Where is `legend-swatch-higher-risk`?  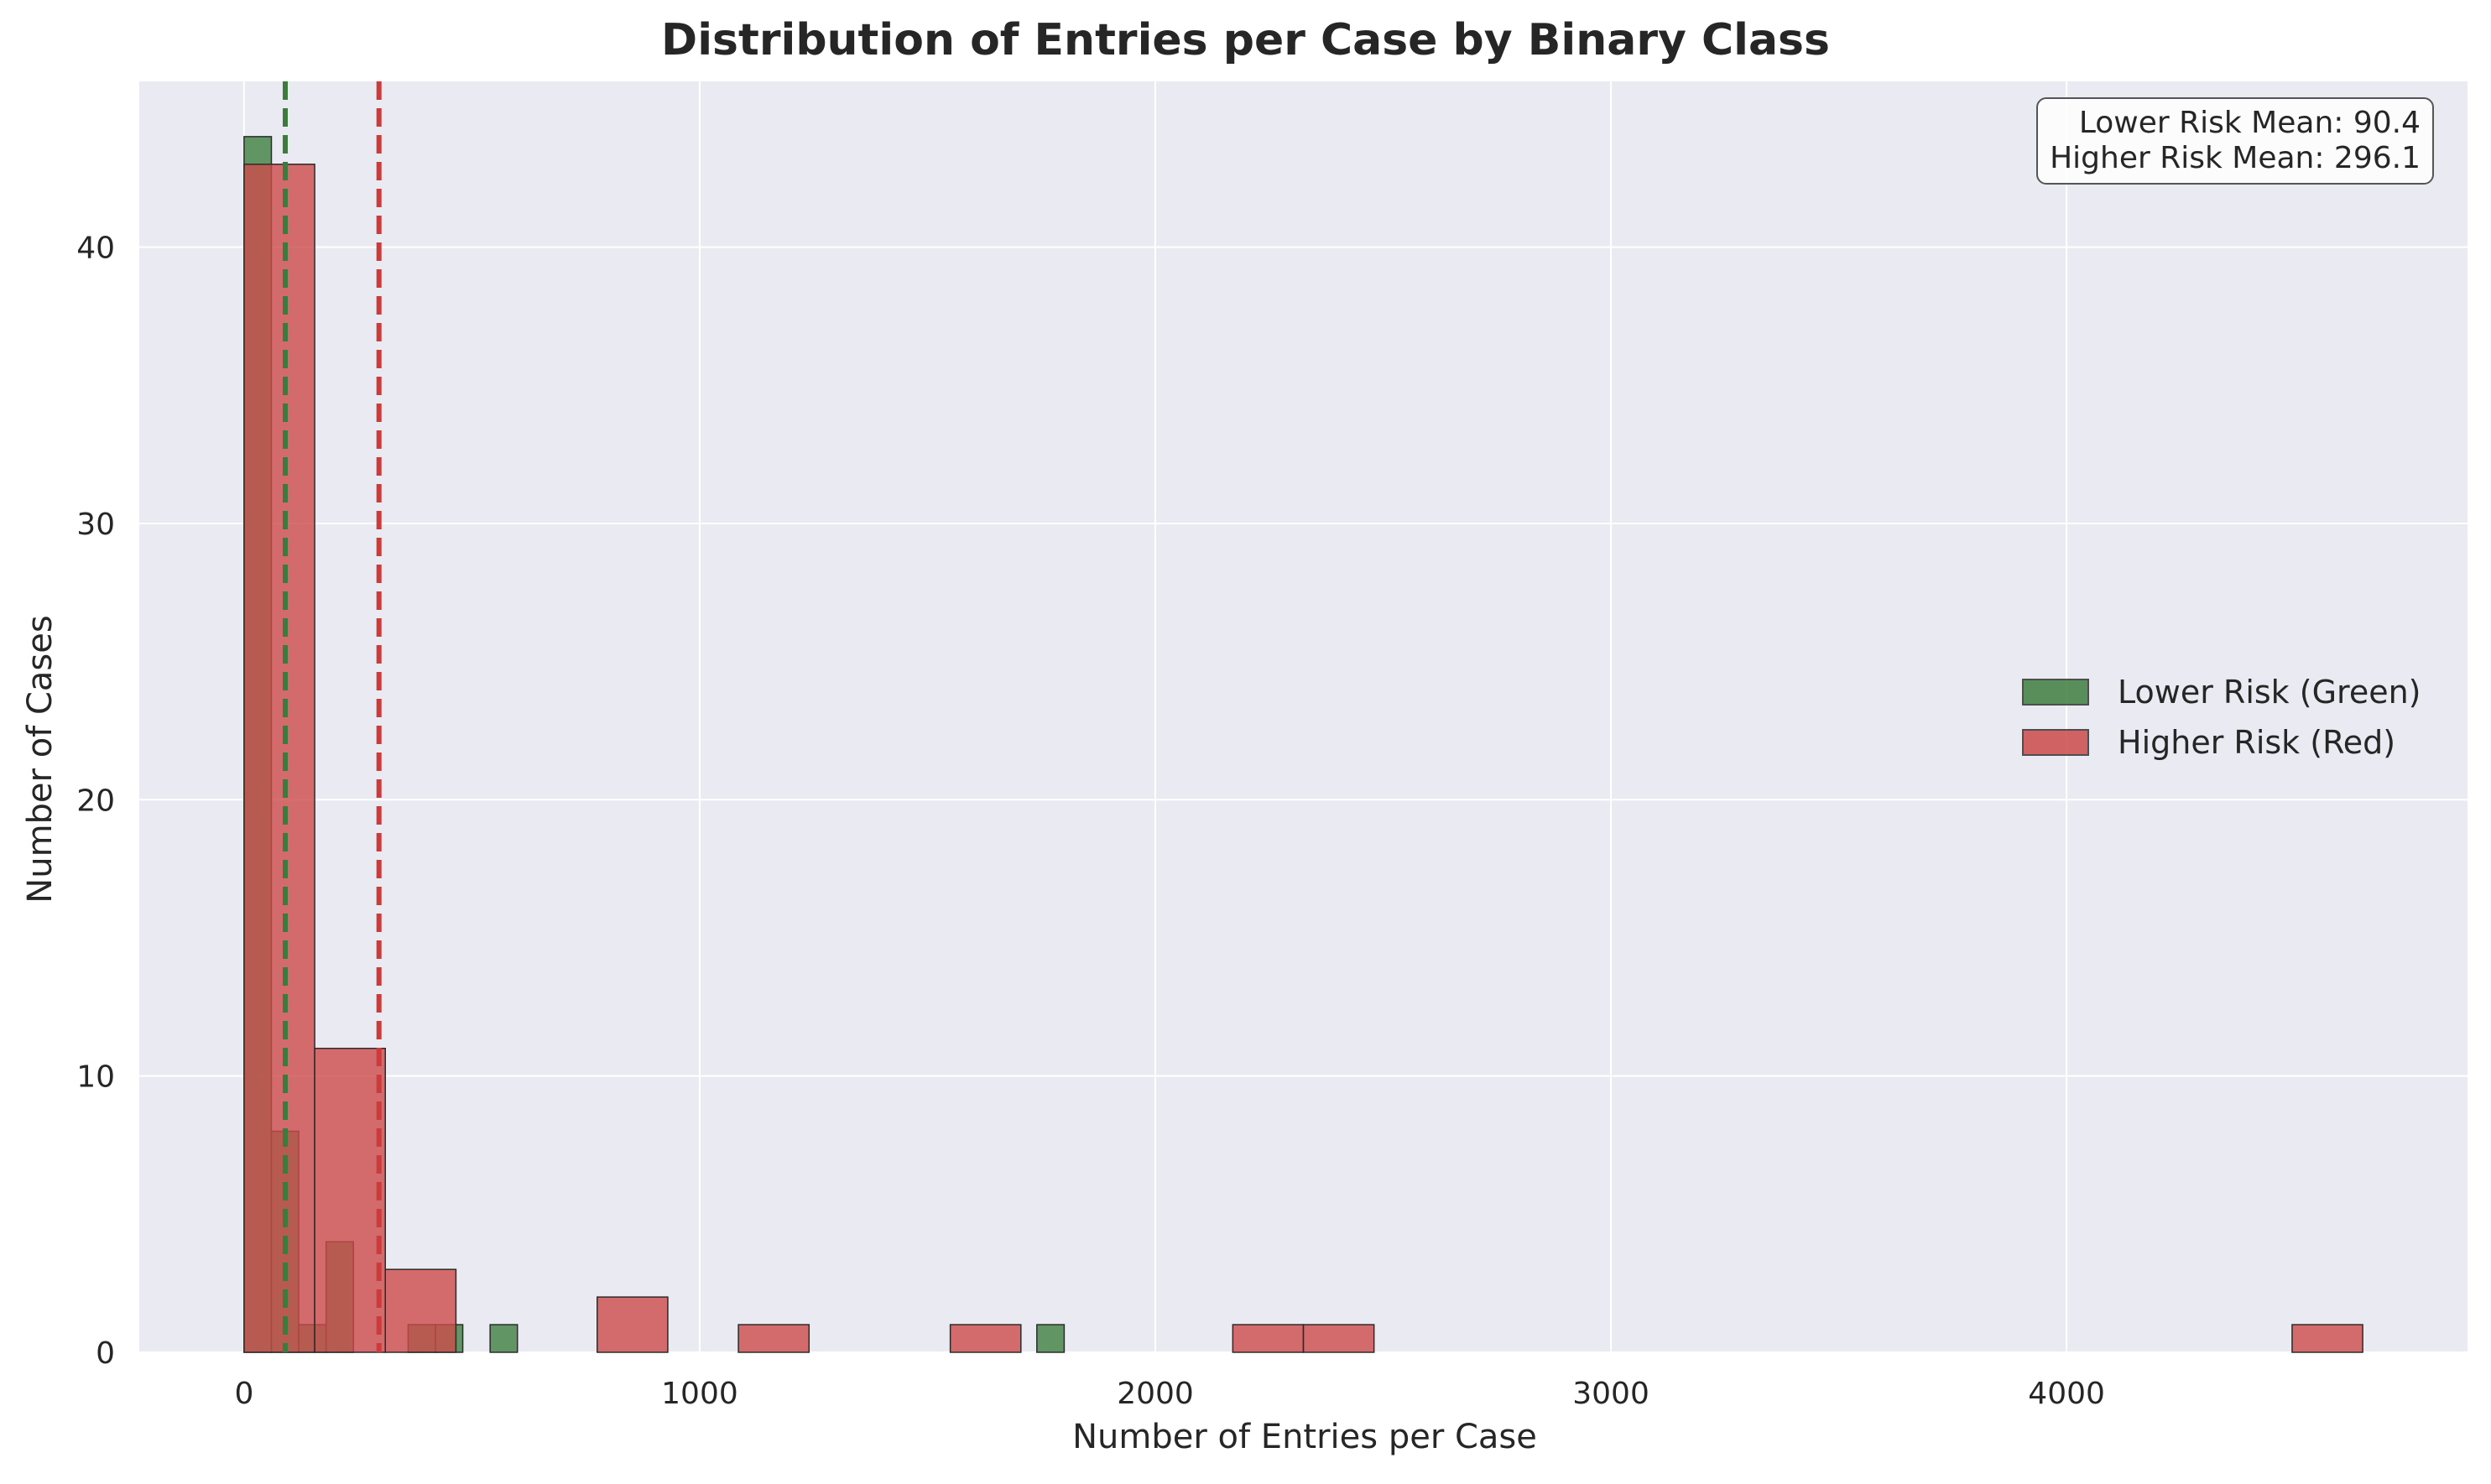
legend-swatch-higher-risk is located at coordinates (2055, 742).